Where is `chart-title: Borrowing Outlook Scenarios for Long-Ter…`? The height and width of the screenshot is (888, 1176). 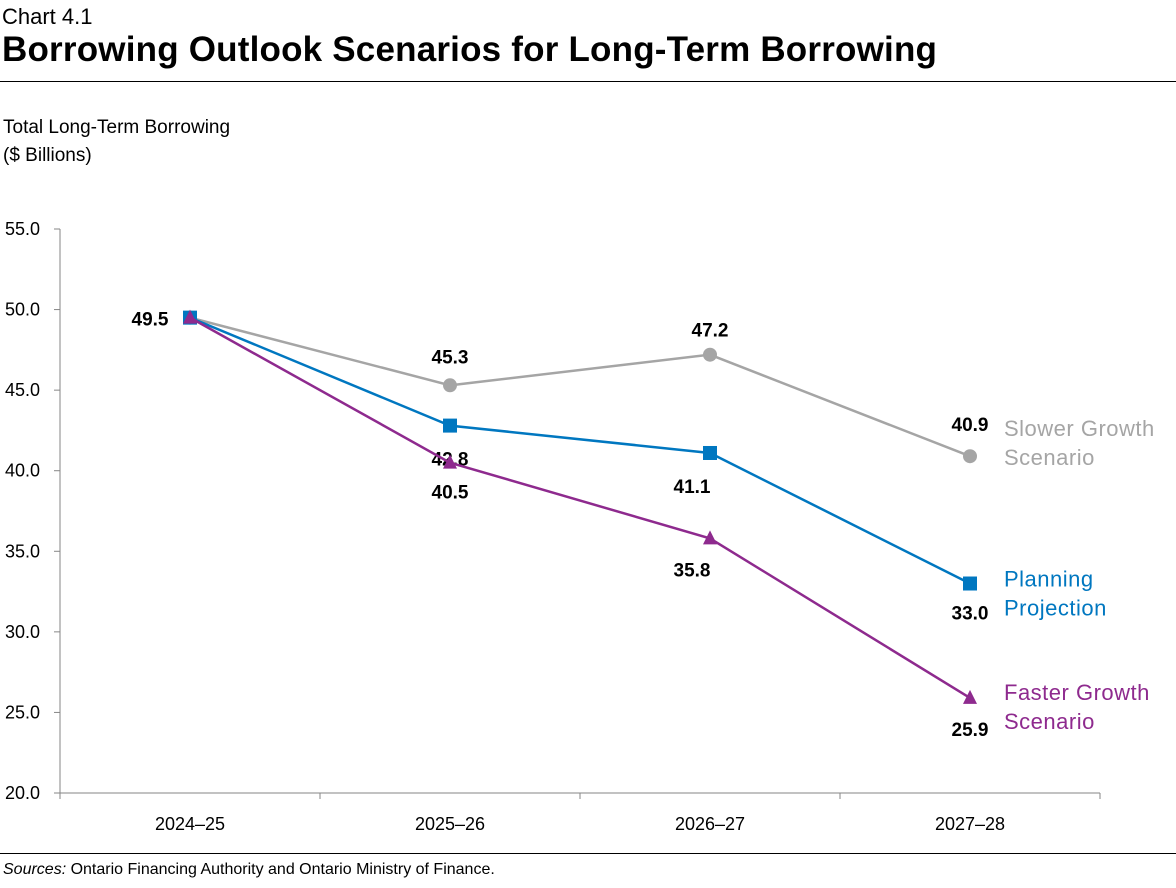
chart-title: Borrowing Outlook Scenarios for Long-Ter… is located at coordinates (470, 49).